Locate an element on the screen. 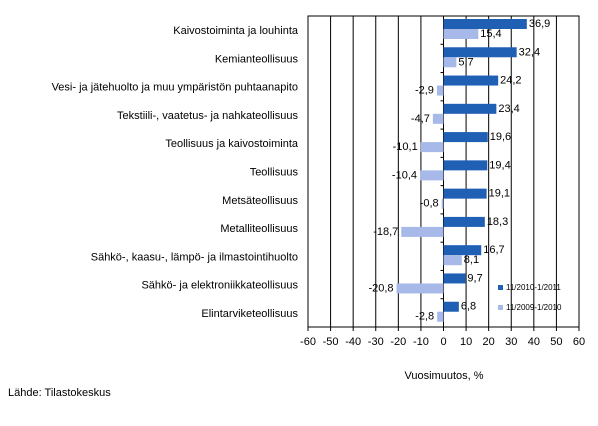 The width and height of the screenshot is (598, 426). data-label: 15,4 is located at coordinates (490, 34).